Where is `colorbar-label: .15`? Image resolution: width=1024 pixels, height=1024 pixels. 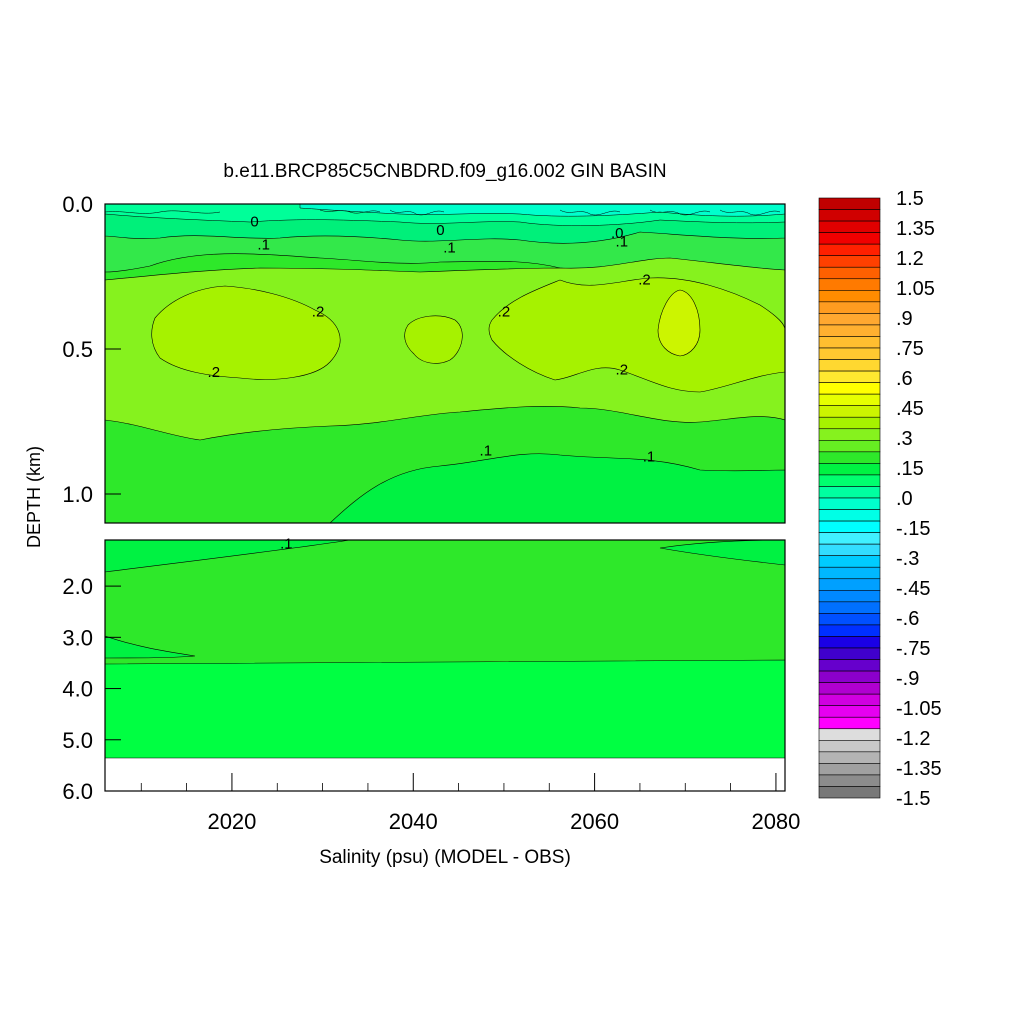
colorbar-label: .15 is located at coordinates (910, 469).